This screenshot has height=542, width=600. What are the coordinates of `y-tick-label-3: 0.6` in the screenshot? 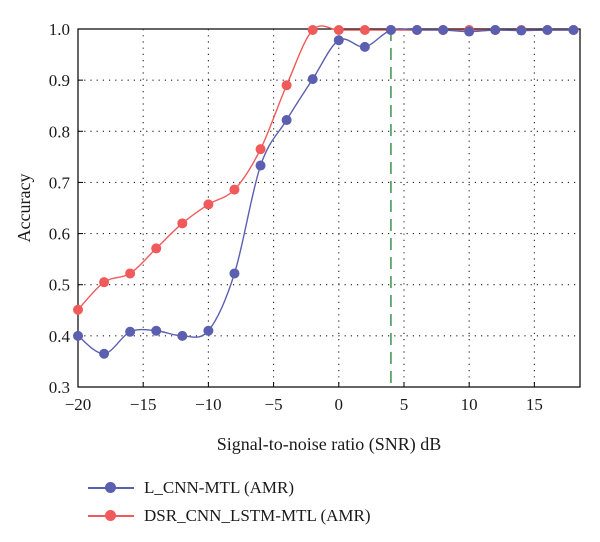 It's located at (59, 234).